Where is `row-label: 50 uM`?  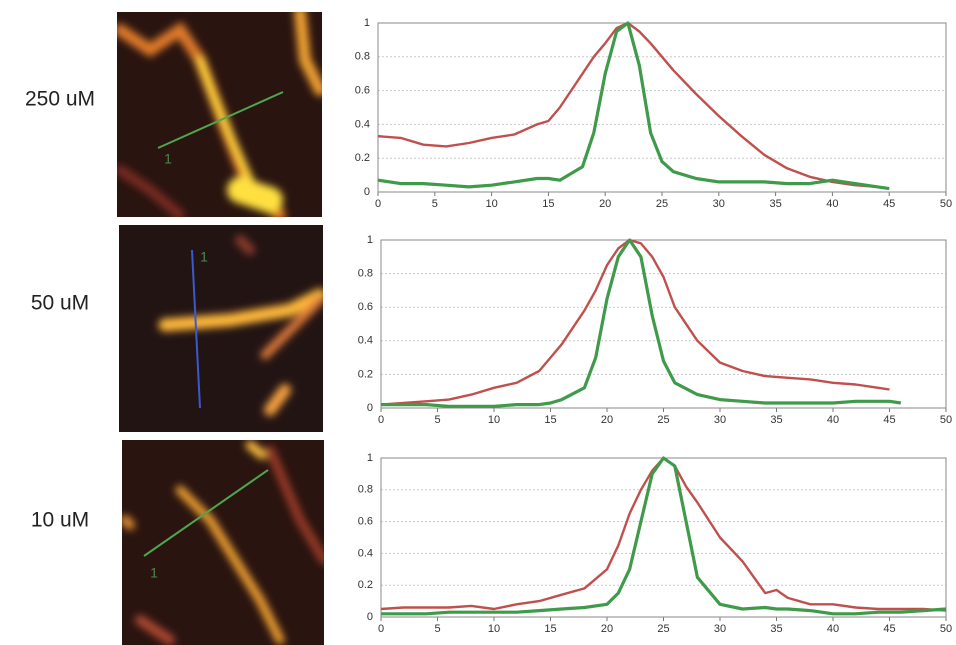
row-label: 50 uM is located at coordinates (60, 303).